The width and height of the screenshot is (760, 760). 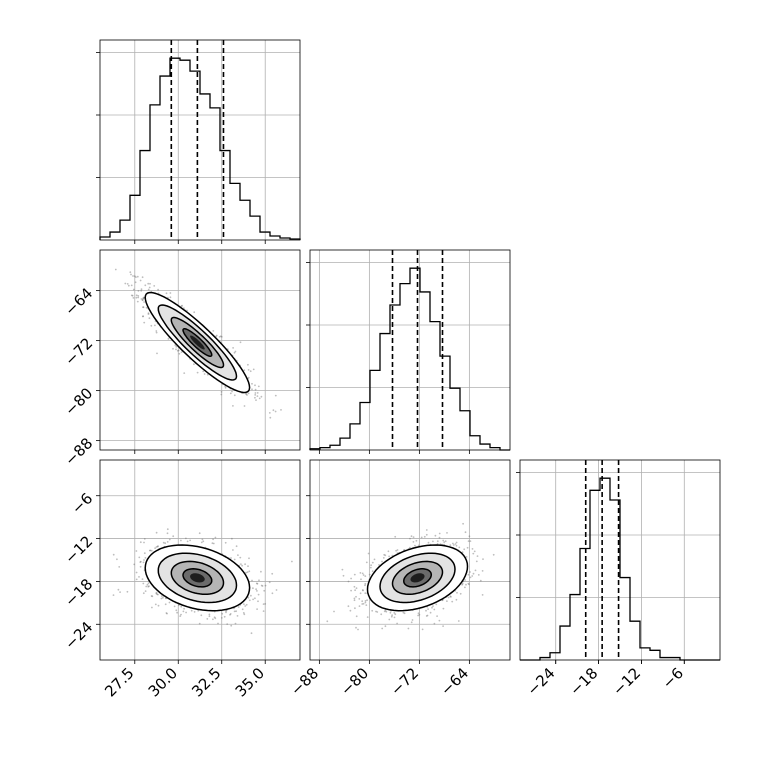 I want to click on hist-panel-3: −24 −18 −12 −6, so click(x=618, y=579).